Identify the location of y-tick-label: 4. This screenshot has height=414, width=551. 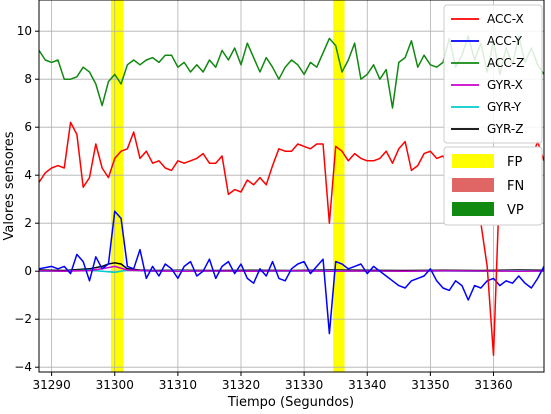
(28, 175).